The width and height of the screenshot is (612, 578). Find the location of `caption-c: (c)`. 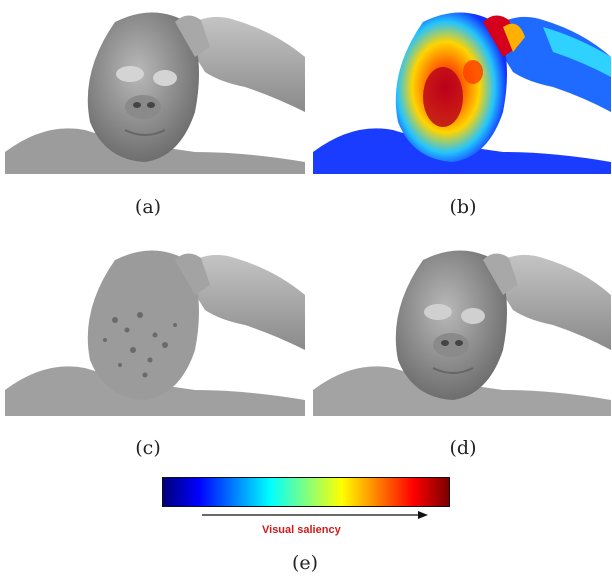

caption-c: (c) is located at coordinates (148, 448).